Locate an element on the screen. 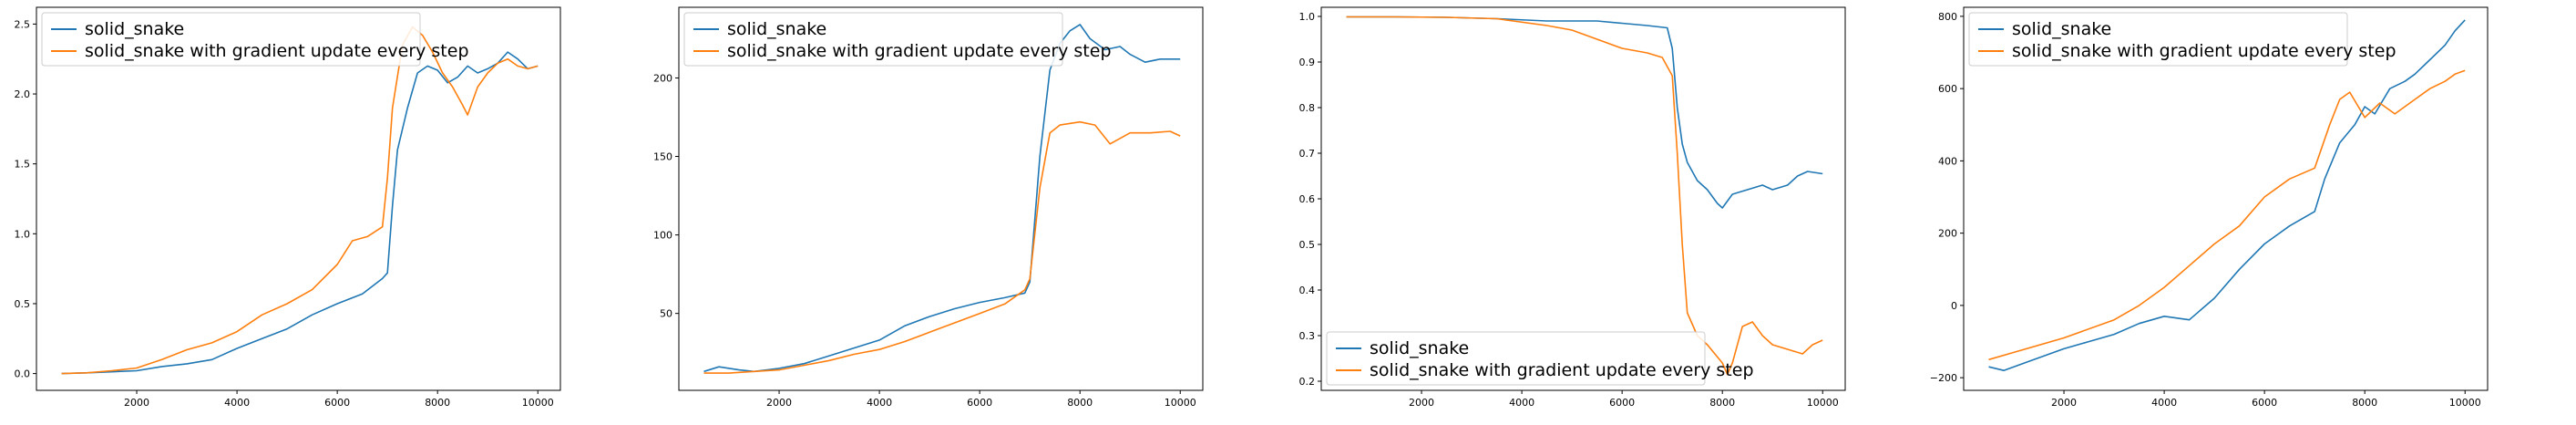  y-tick-label: 0.4 is located at coordinates (1307, 290).